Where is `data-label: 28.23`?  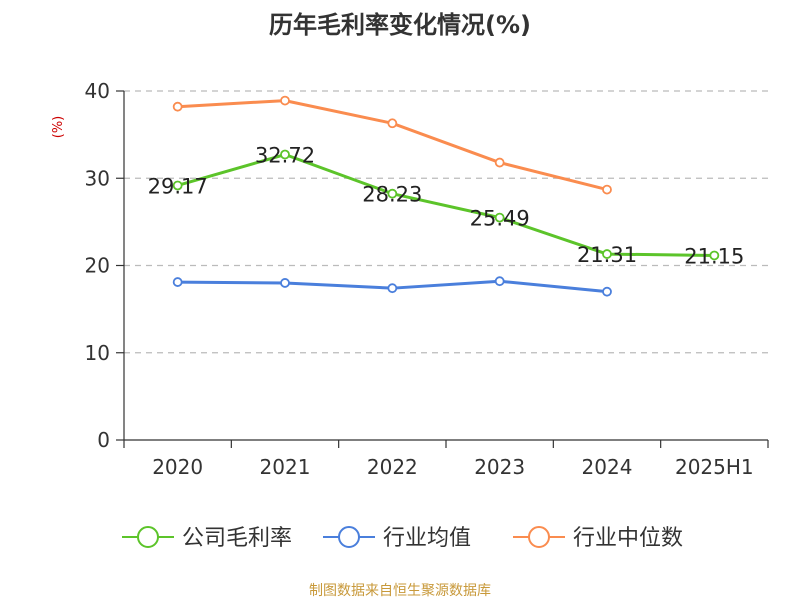 data-label: 28.23 is located at coordinates (392, 195).